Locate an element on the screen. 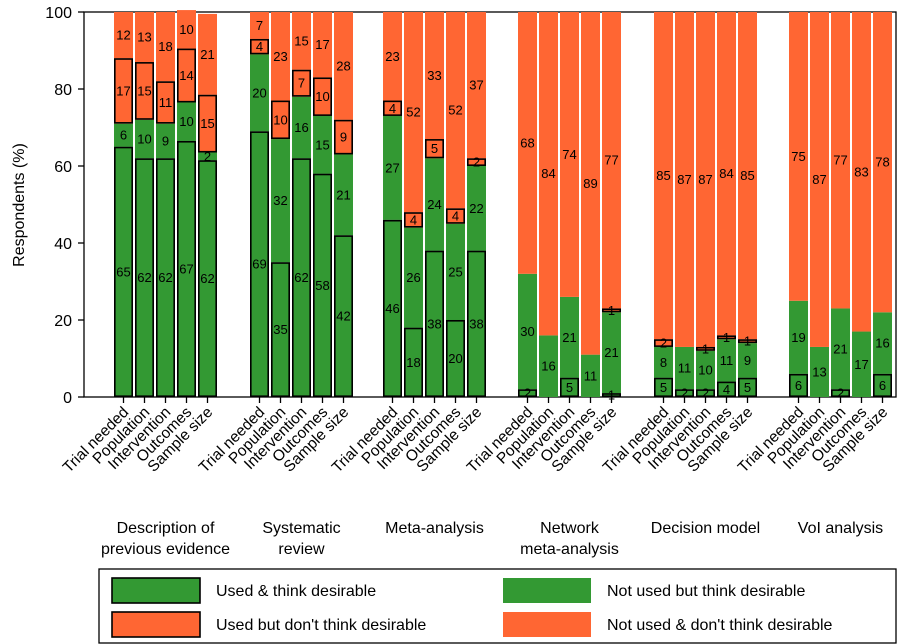  data-label: 32 is located at coordinates (280, 200).